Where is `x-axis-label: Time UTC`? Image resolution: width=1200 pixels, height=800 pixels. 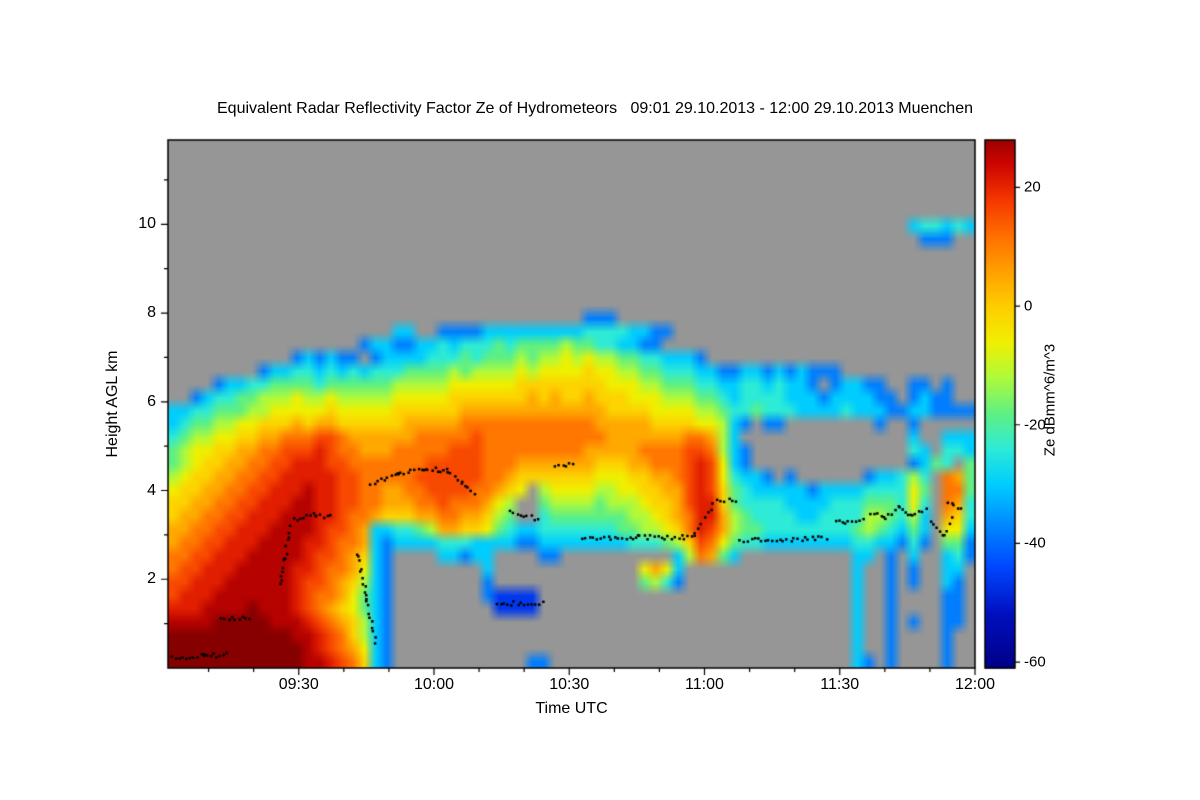 x-axis-label: Time UTC is located at coordinates (571, 708).